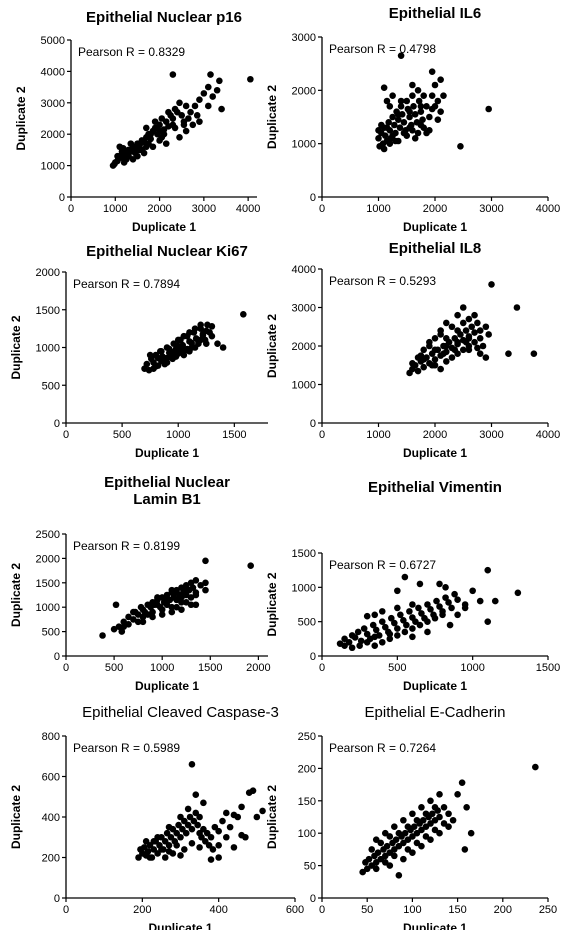 The width and height of the screenshot is (565, 930). Describe the element at coordinates (548, 668) in the screenshot. I see `x-tick-label: 1500` at that location.